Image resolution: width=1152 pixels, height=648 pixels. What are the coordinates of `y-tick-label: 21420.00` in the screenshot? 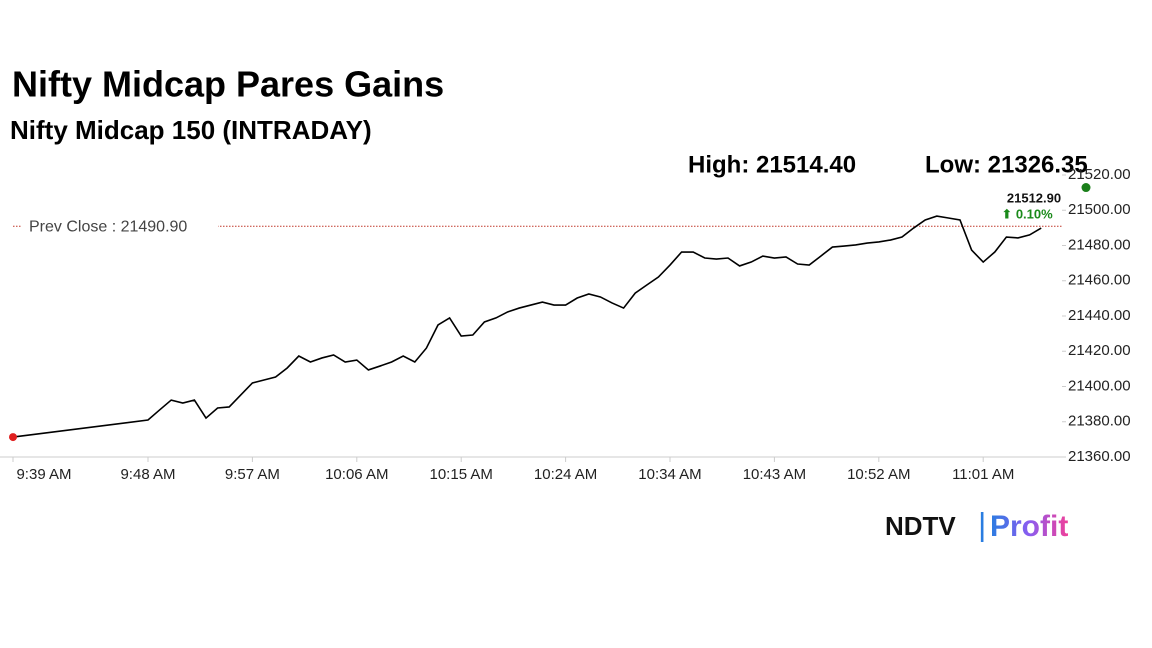 It's located at (1099, 350).